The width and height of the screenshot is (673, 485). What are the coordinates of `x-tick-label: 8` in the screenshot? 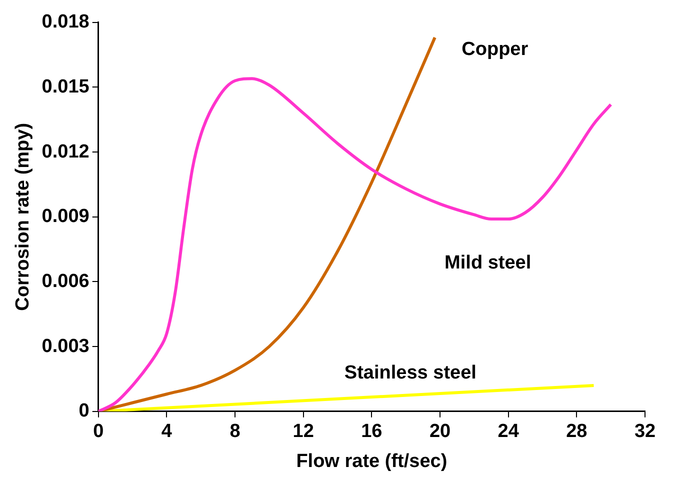 It's located at (235, 431).